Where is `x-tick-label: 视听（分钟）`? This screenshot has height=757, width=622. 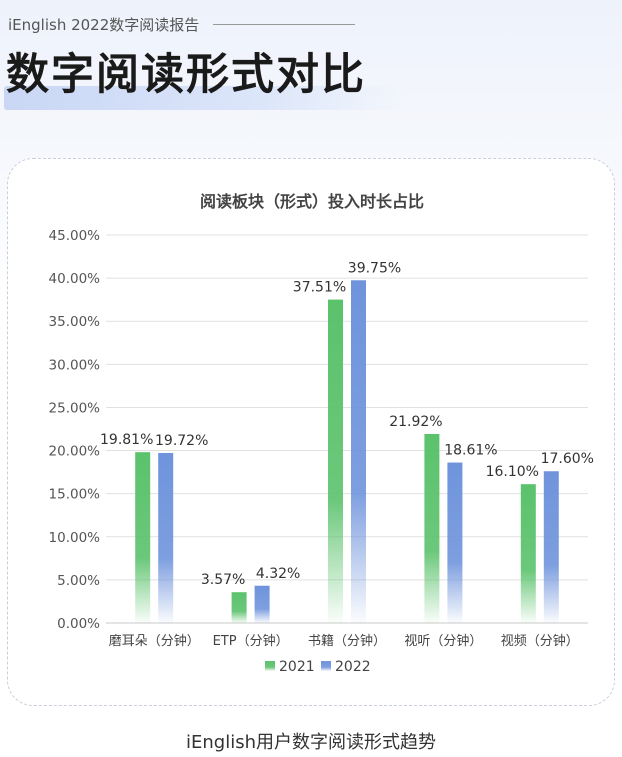 x-tick-label: 视听（分钟） is located at coordinates (443, 641).